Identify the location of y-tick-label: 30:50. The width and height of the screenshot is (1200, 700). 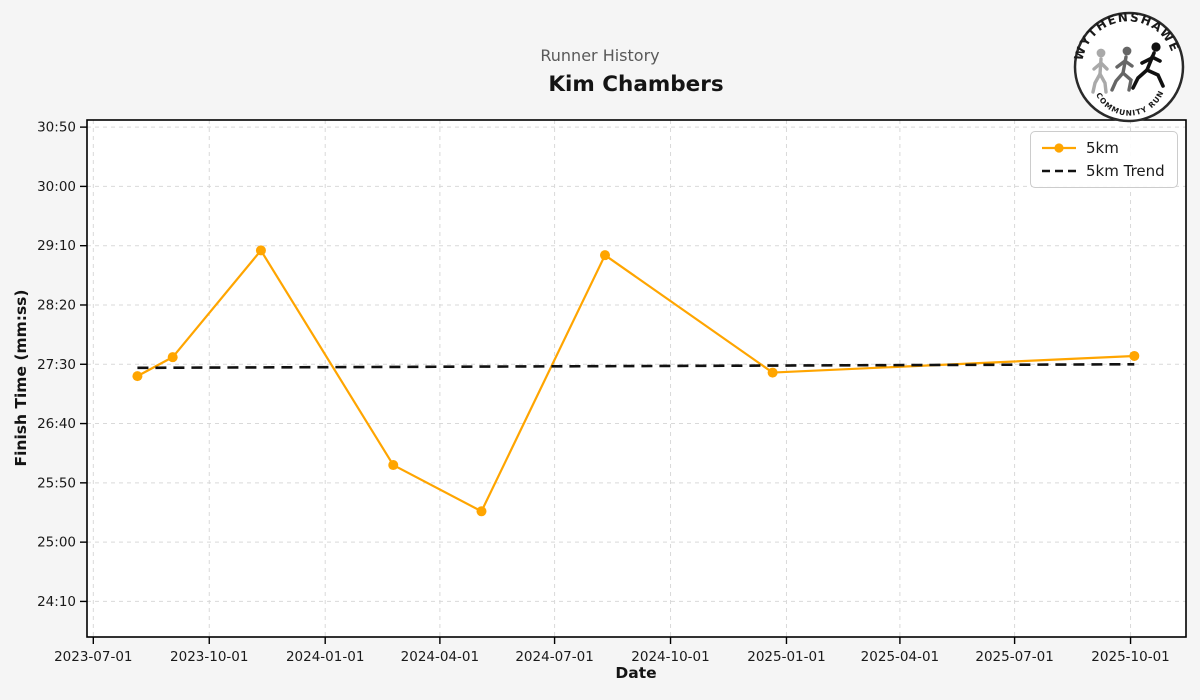
(56, 128).